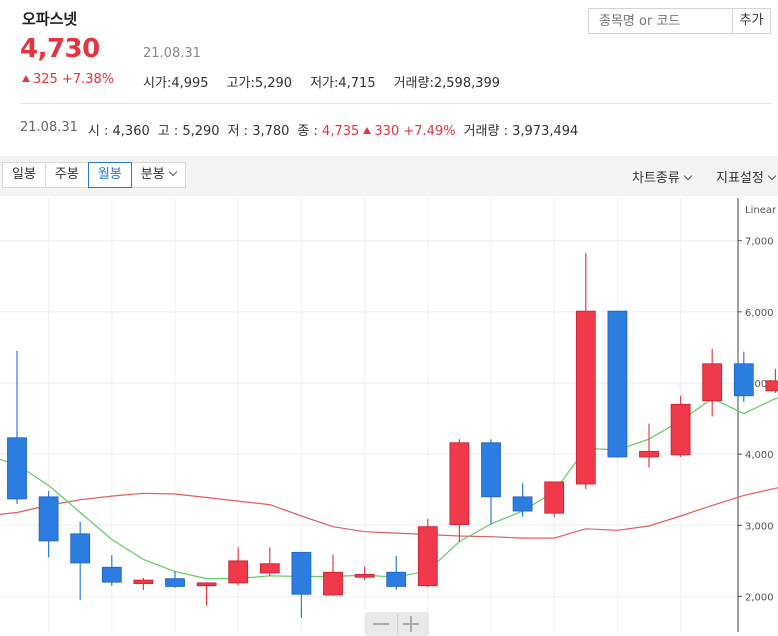  Describe the element at coordinates (49, 127) in the screenshot. I see `history-date: 21.08.31` at that location.